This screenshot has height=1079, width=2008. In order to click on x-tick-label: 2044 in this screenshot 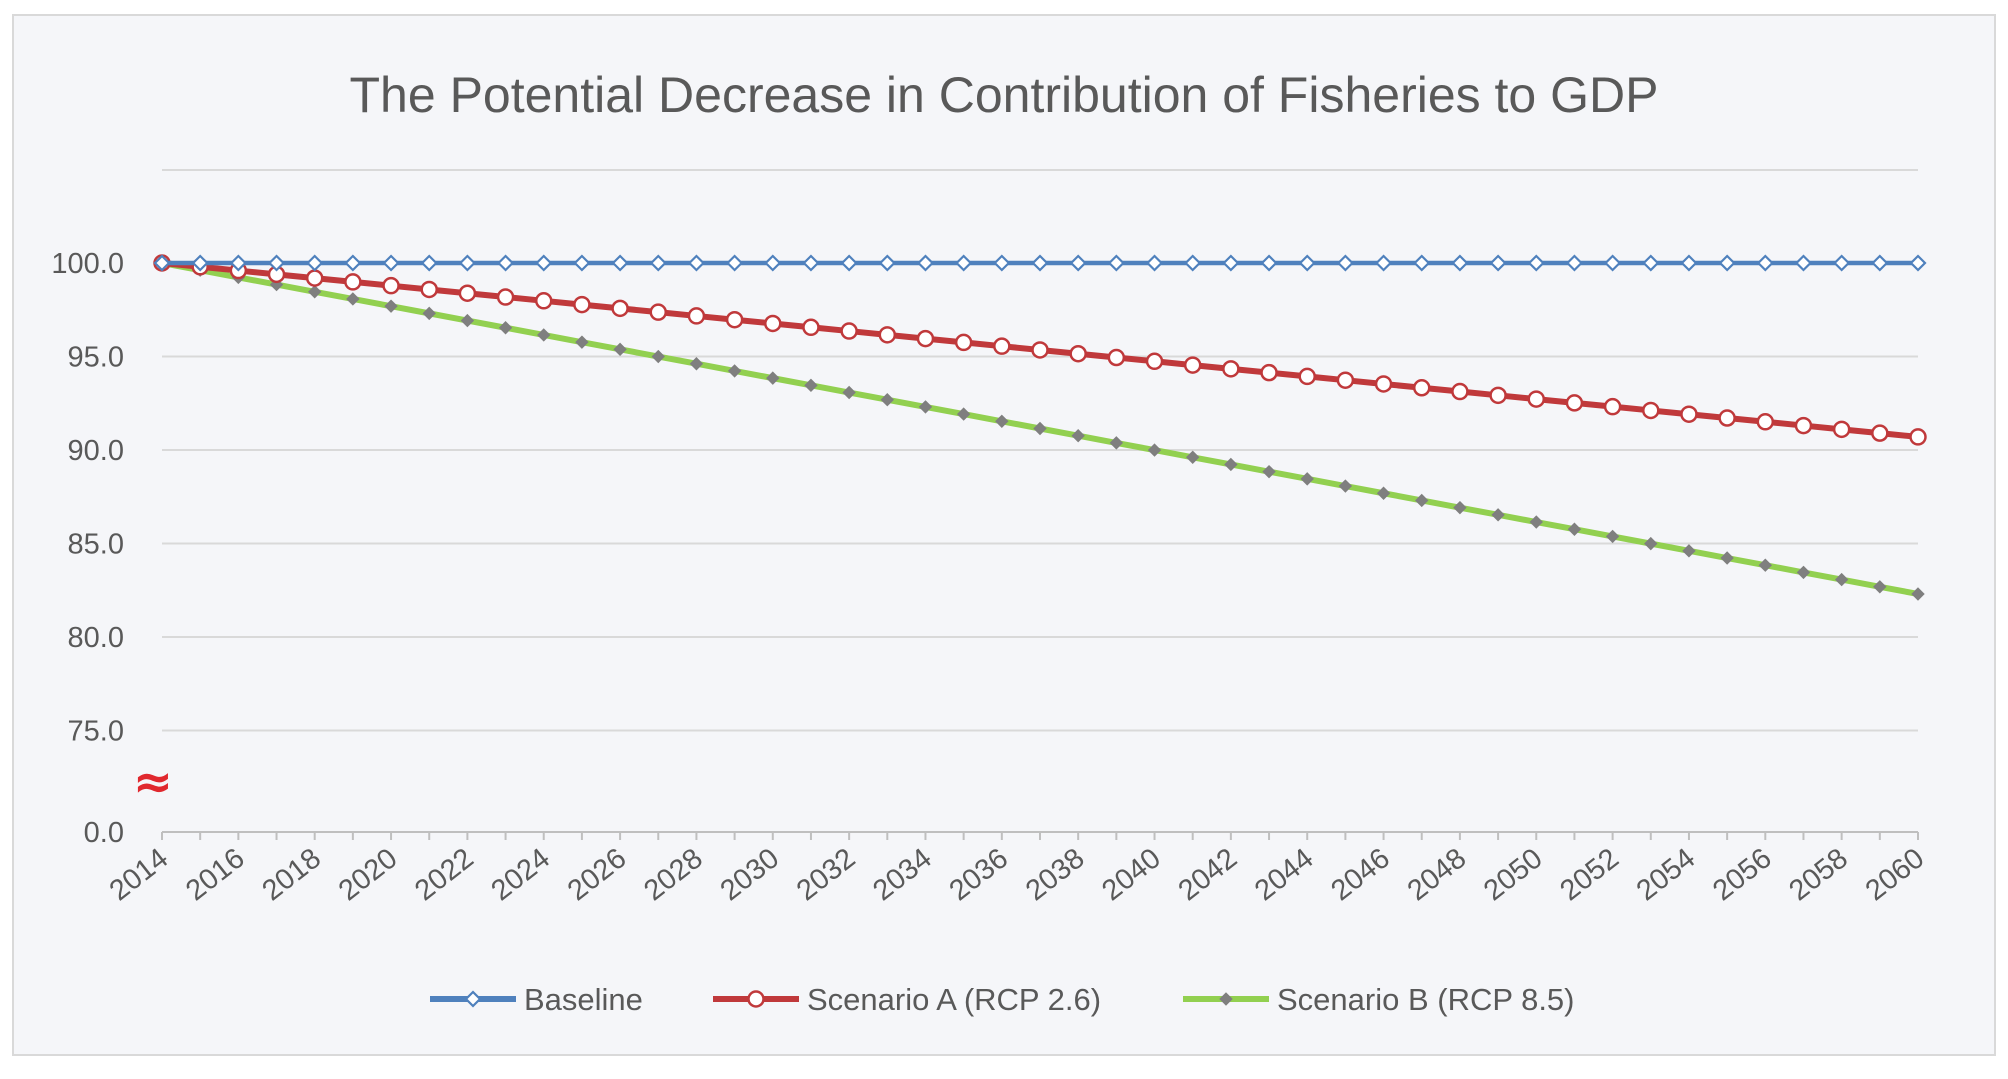, I will do `click(1284, 874)`.